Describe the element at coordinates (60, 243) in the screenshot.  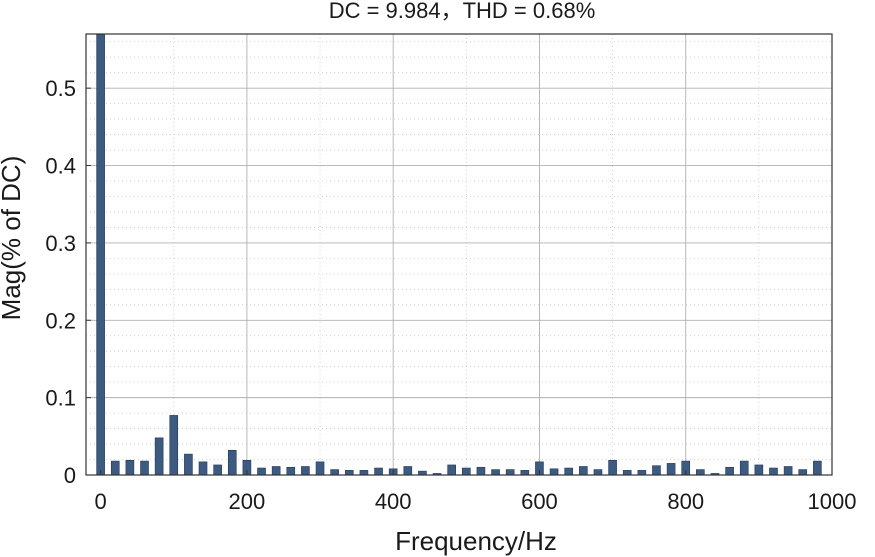
I see `y-tick-label: 0.3` at that location.